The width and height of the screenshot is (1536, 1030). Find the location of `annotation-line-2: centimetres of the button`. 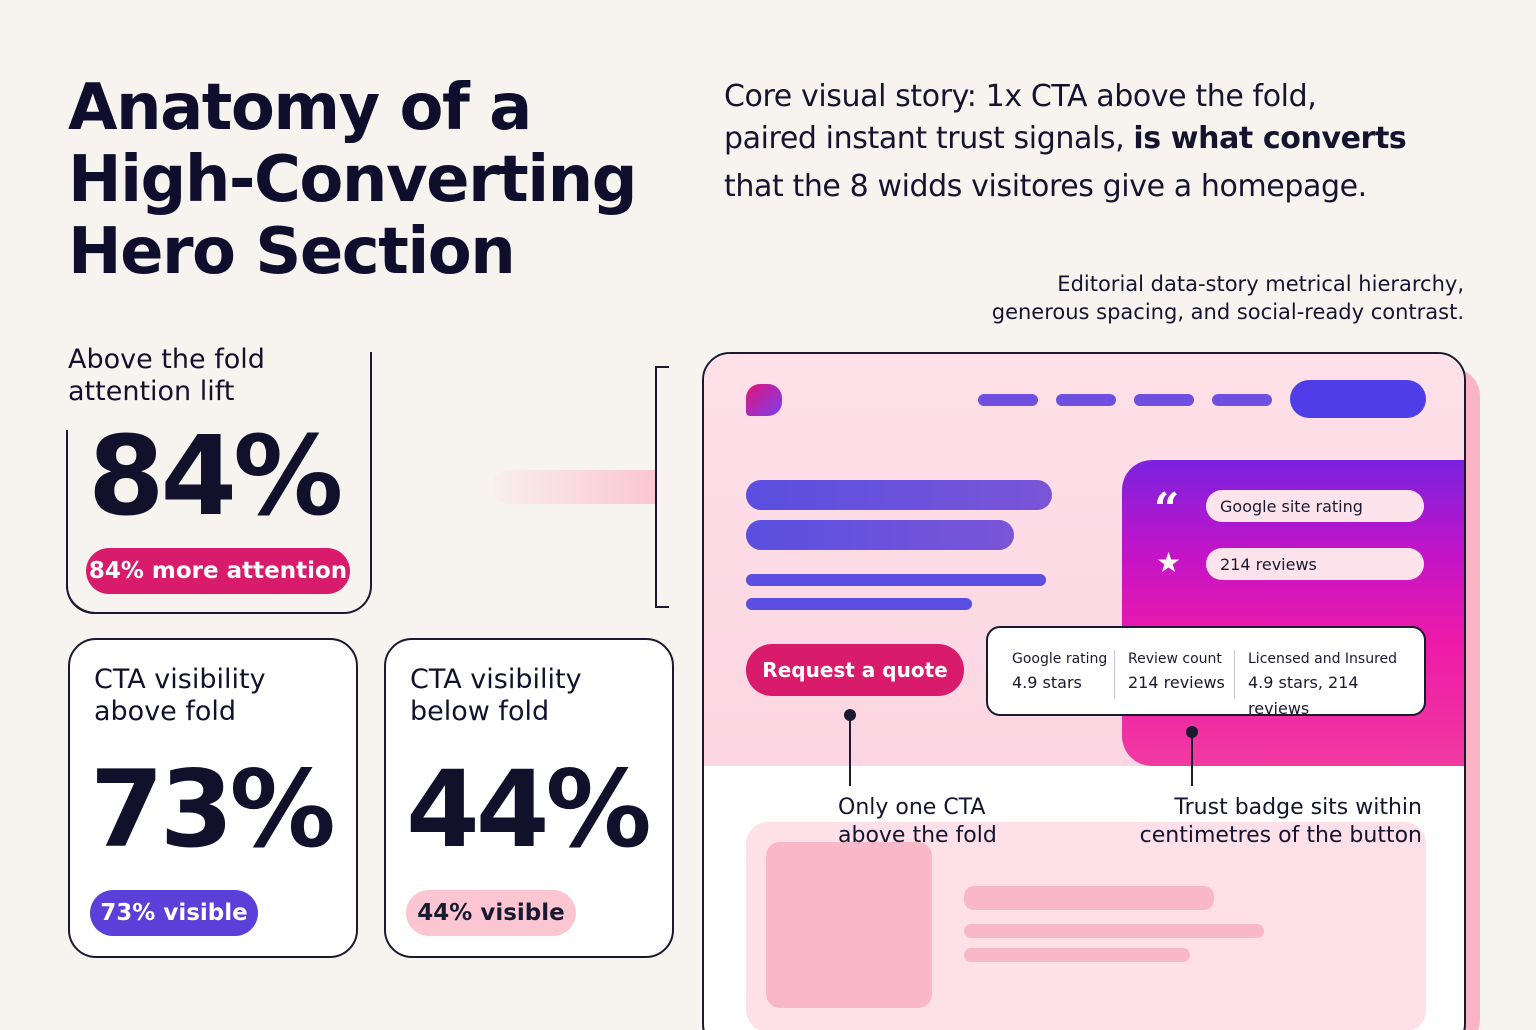

annotation-line-2: centimetres of the button is located at coordinates (1280, 835).